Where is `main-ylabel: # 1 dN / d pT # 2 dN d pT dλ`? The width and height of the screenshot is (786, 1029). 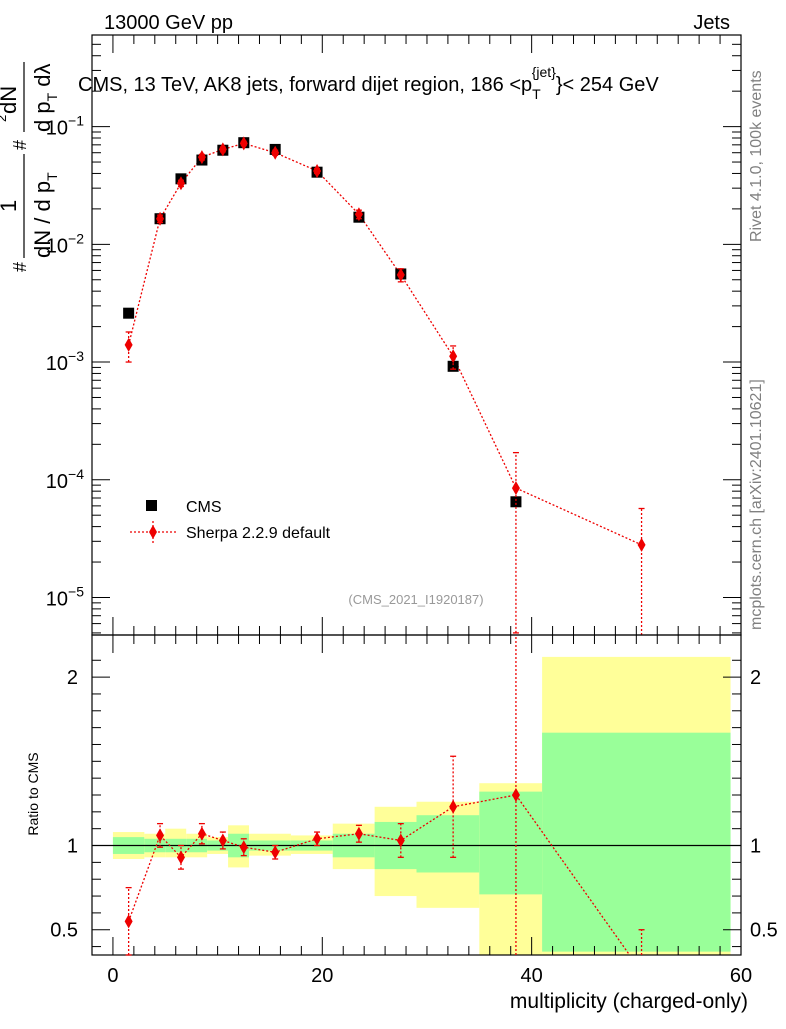 main-ylabel: # 1 dN / d pT # 2 dN d pT dλ is located at coordinates (30, 167).